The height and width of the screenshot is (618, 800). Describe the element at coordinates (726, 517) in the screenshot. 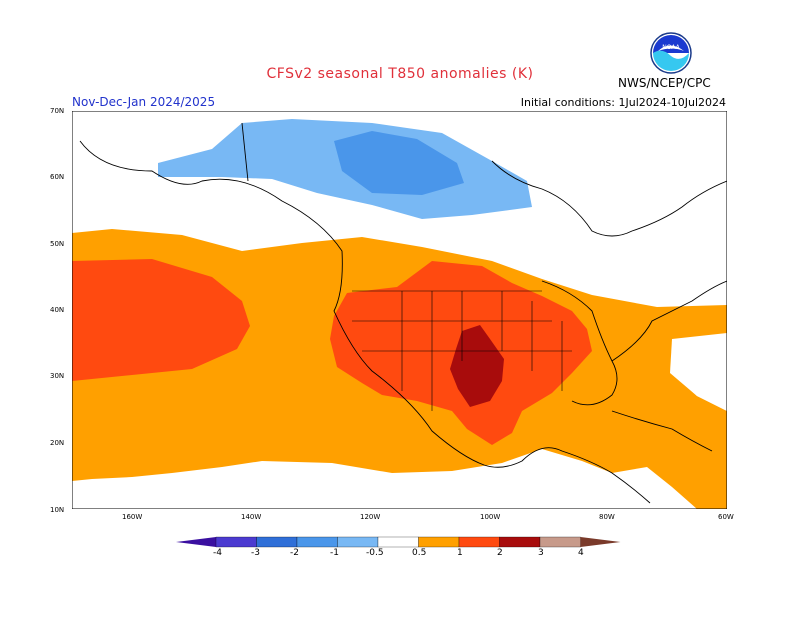

I see `lon-label: 60W` at that location.